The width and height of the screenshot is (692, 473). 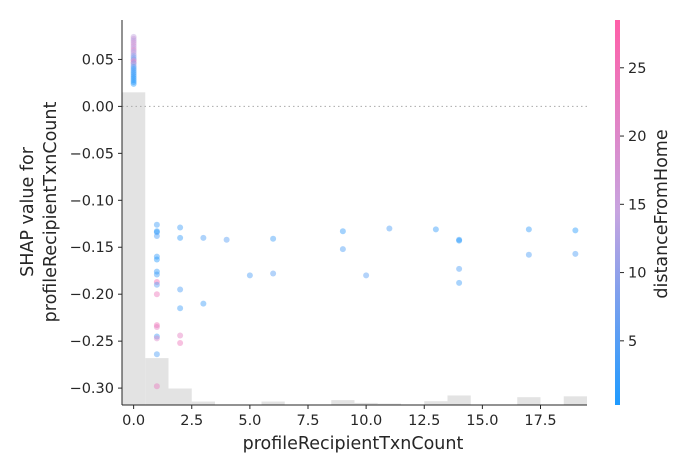 What do you see at coordinates (249, 421) in the screenshot?
I see `x-tick-label: 5.0` at bounding box center [249, 421].